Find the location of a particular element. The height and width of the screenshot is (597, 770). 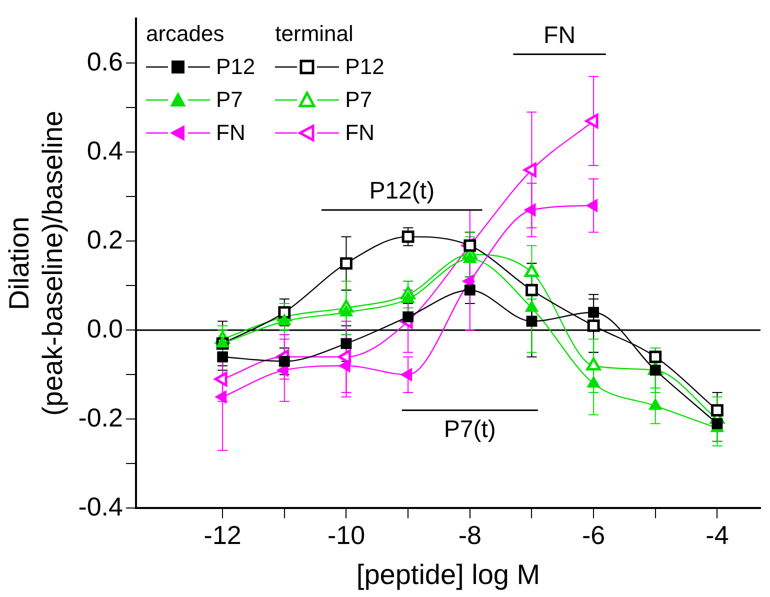

series-label: P12(t) is located at coordinates (402, 191).